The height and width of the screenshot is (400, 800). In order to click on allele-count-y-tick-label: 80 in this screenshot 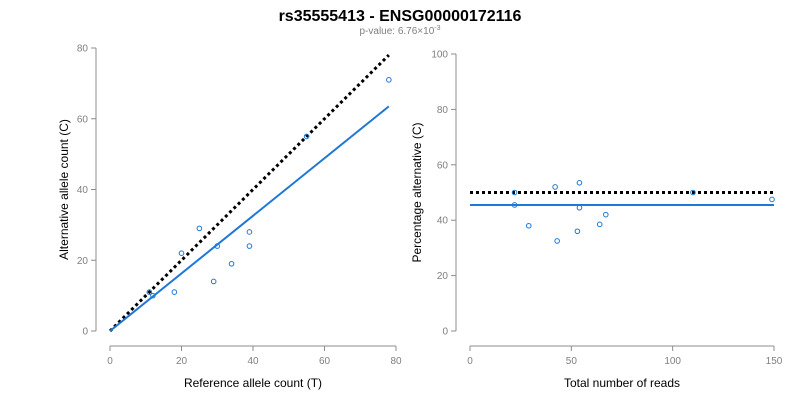, I will do `click(83, 49)`.